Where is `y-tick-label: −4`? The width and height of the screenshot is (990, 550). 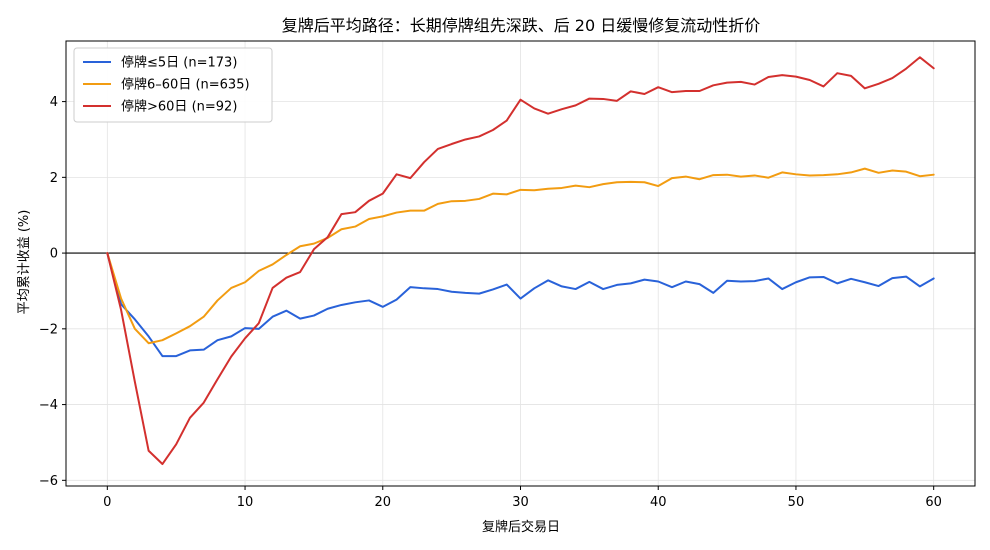 y-tick-label: −4 is located at coordinates (48, 405).